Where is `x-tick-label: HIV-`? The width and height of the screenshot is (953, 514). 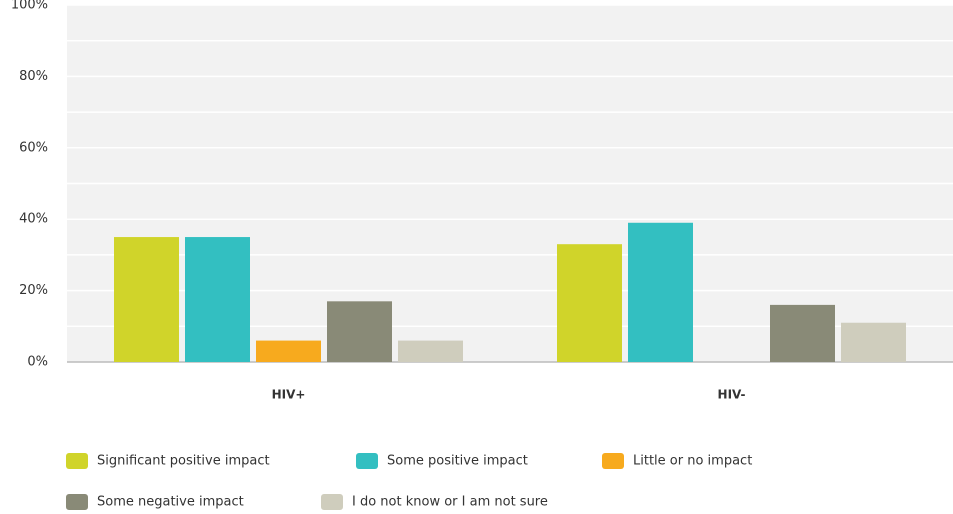 x-tick-label: HIV- is located at coordinates (732, 395).